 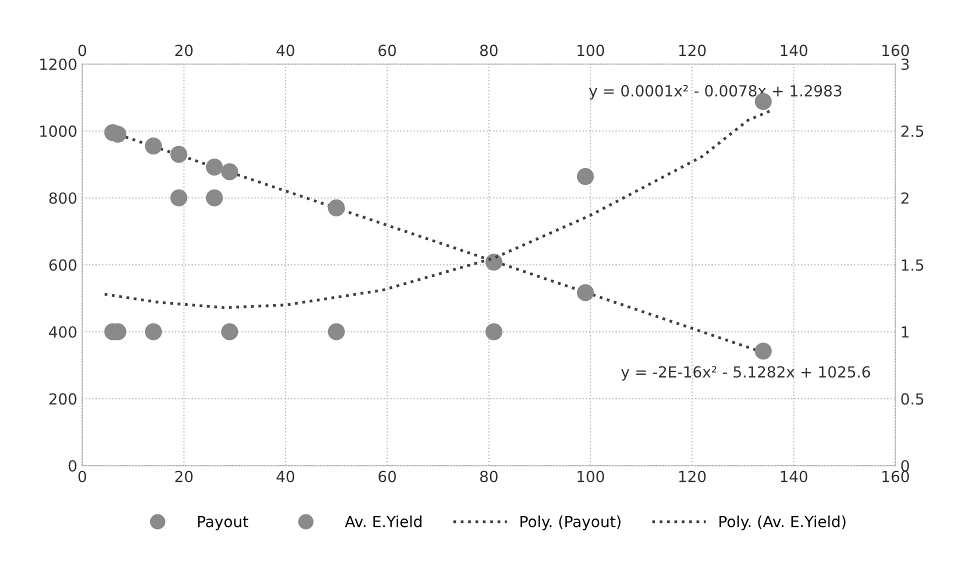 I want to click on x-tick-label: 160, so click(x=895, y=476).